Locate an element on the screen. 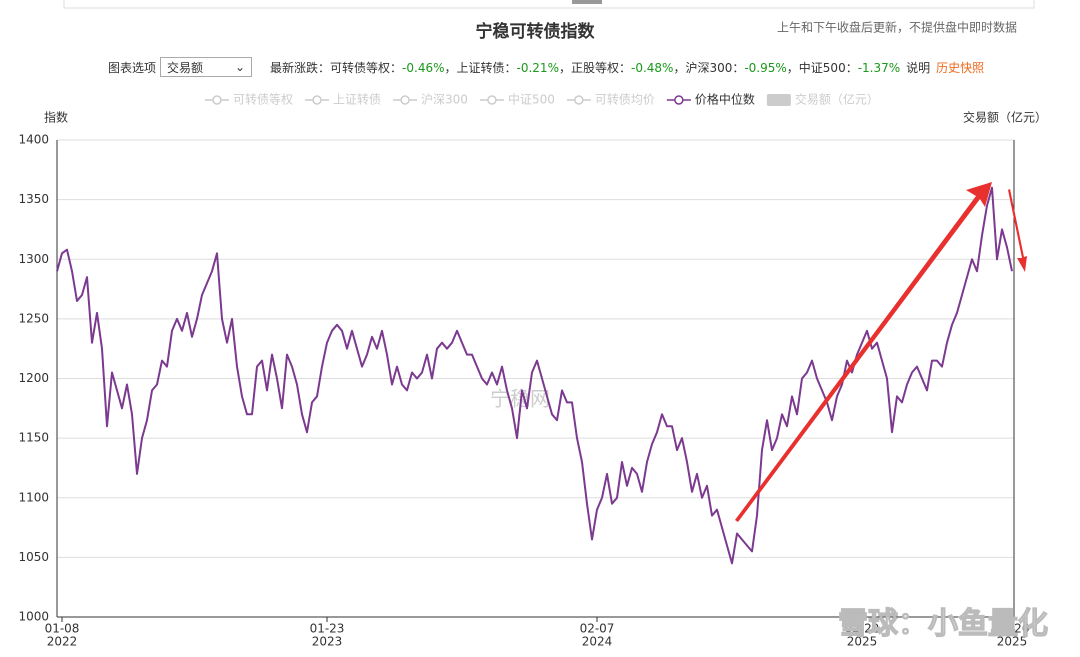  y-tick-label: 1100 is located at coordinates (33, 497).